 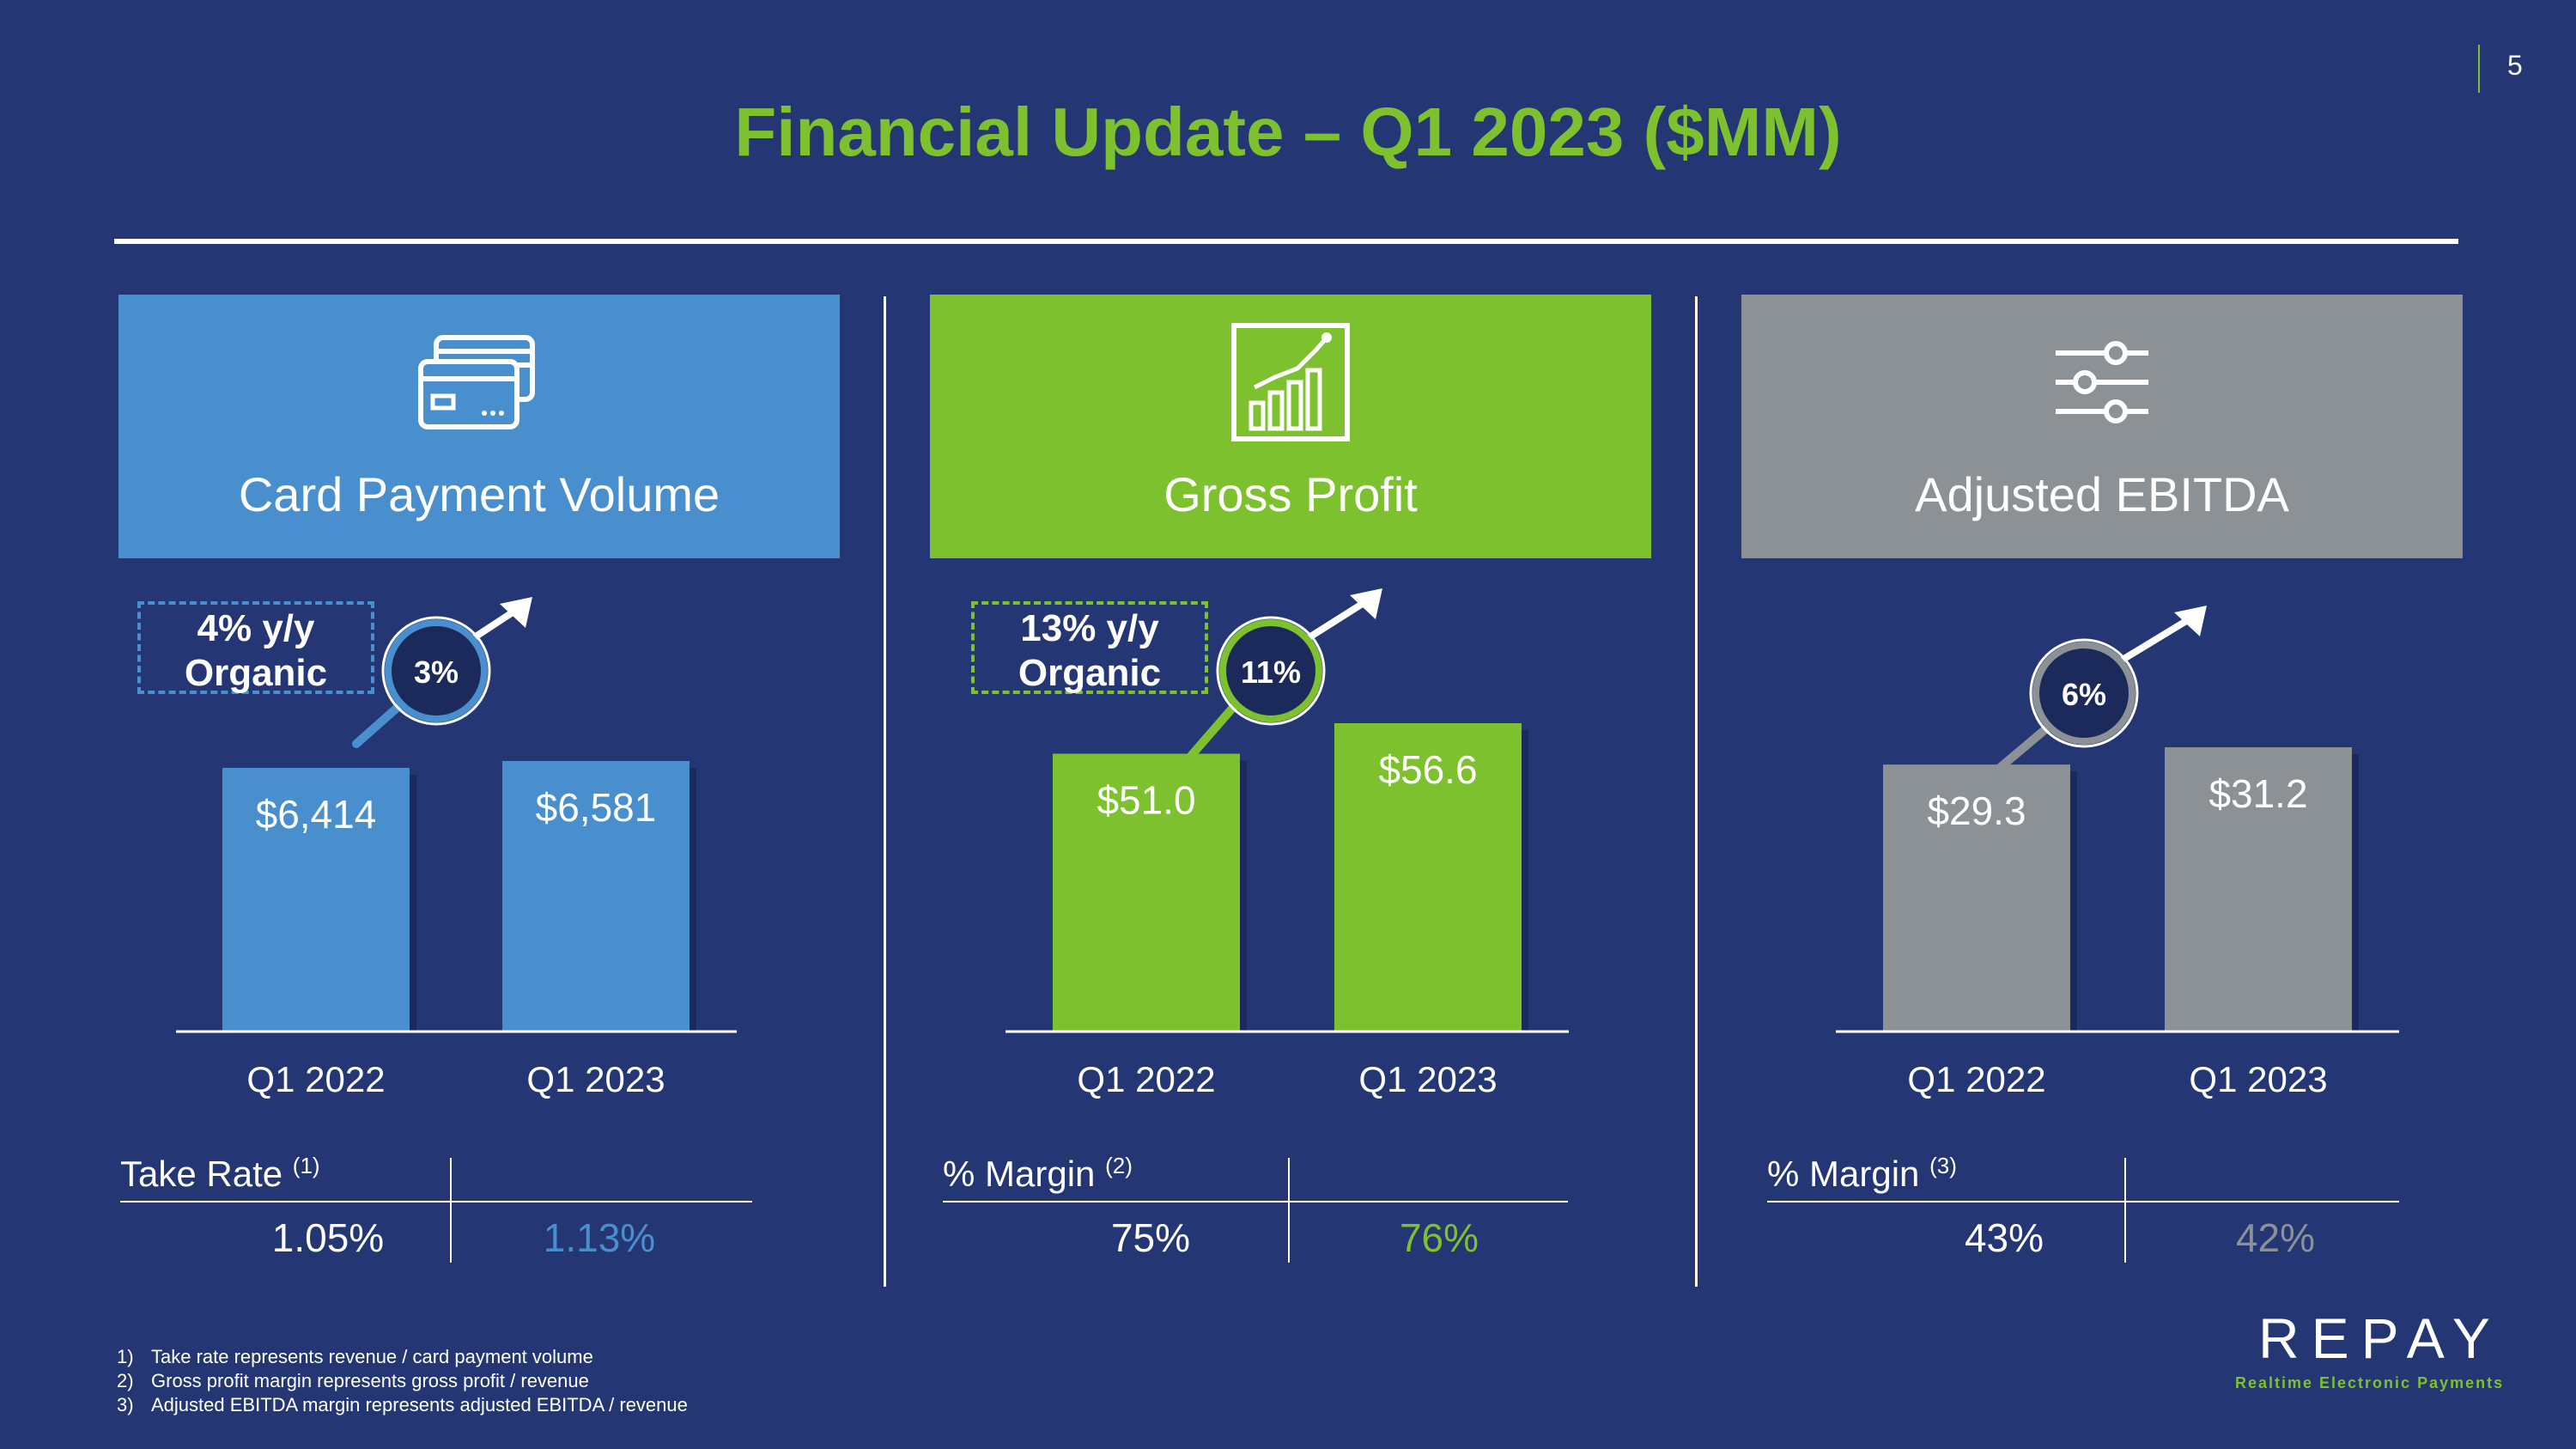 What do you see at coordinates (1862, 1173) in the screenshot?
I see `metric-label: % Margin (3)` at bounding box center [1862, 1173].